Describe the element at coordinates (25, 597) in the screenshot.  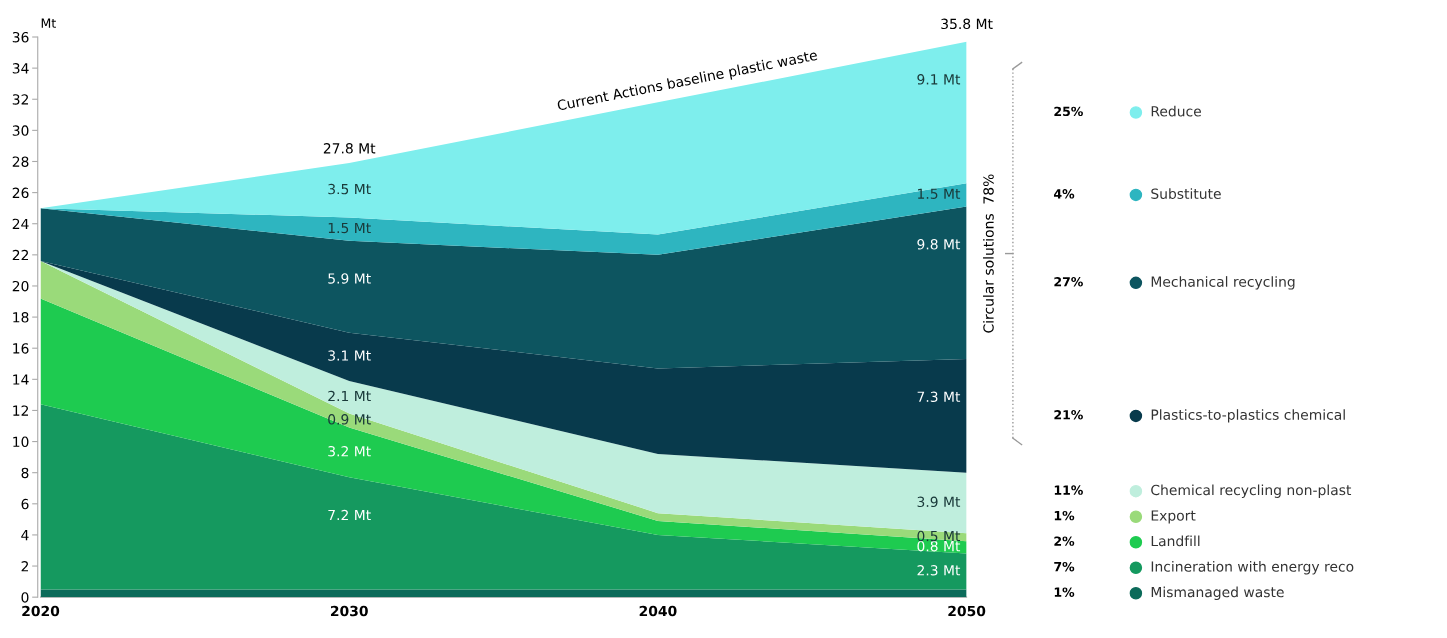
I see `y-tick-label: 0` at that location.